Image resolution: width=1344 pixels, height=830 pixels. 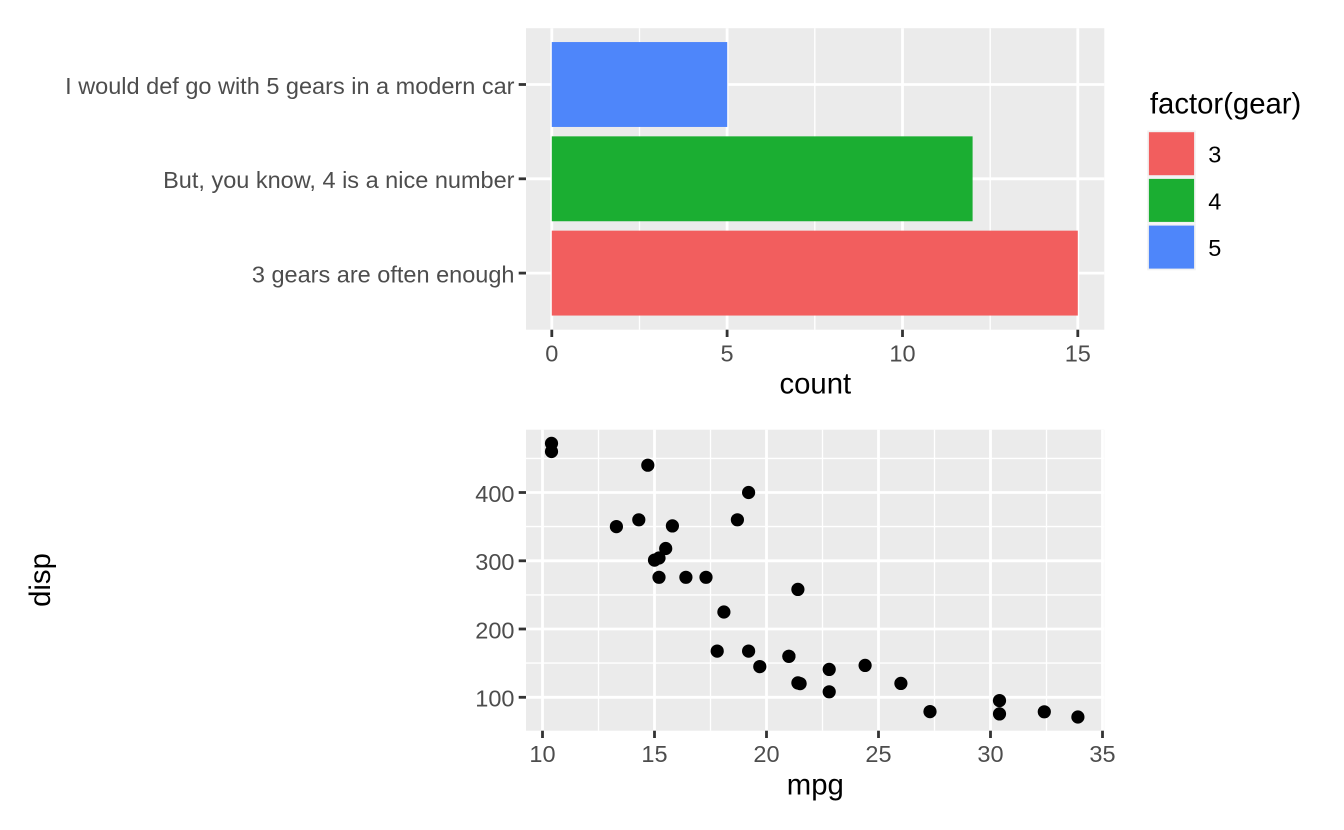 I want to click on svg-text: 35, so click(x=1102, y=754).